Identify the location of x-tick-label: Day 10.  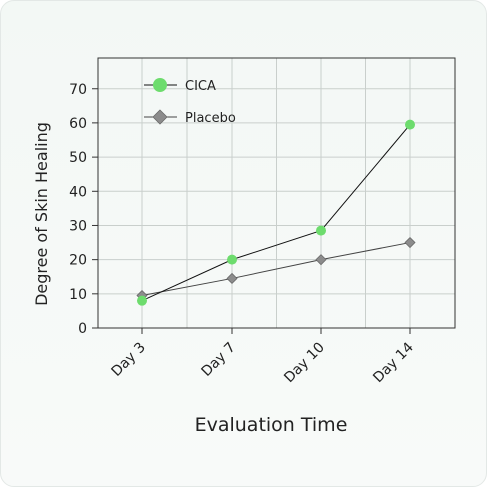
(304, 363).